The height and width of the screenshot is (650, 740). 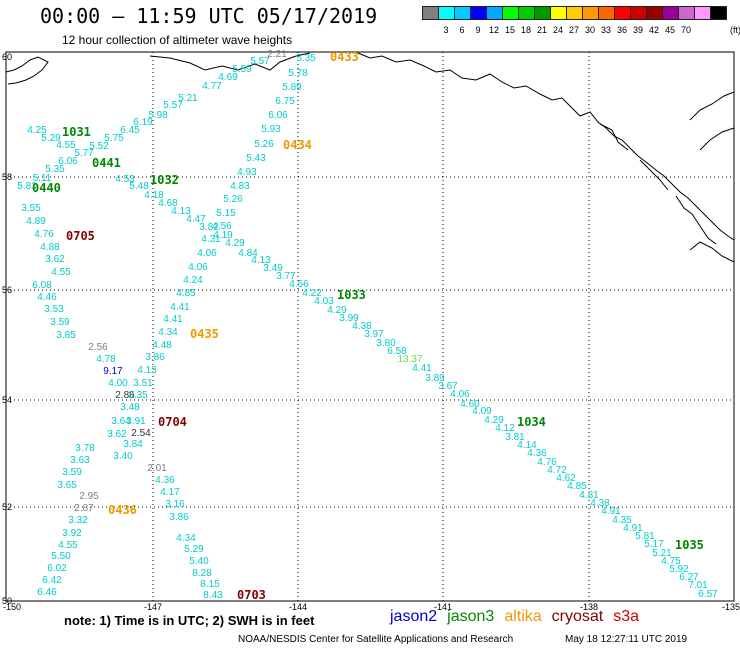 What do you see at coordinates (7, 601) in the screenshot?
I see `latitude-label: 50` at bounding box center [7, 601].